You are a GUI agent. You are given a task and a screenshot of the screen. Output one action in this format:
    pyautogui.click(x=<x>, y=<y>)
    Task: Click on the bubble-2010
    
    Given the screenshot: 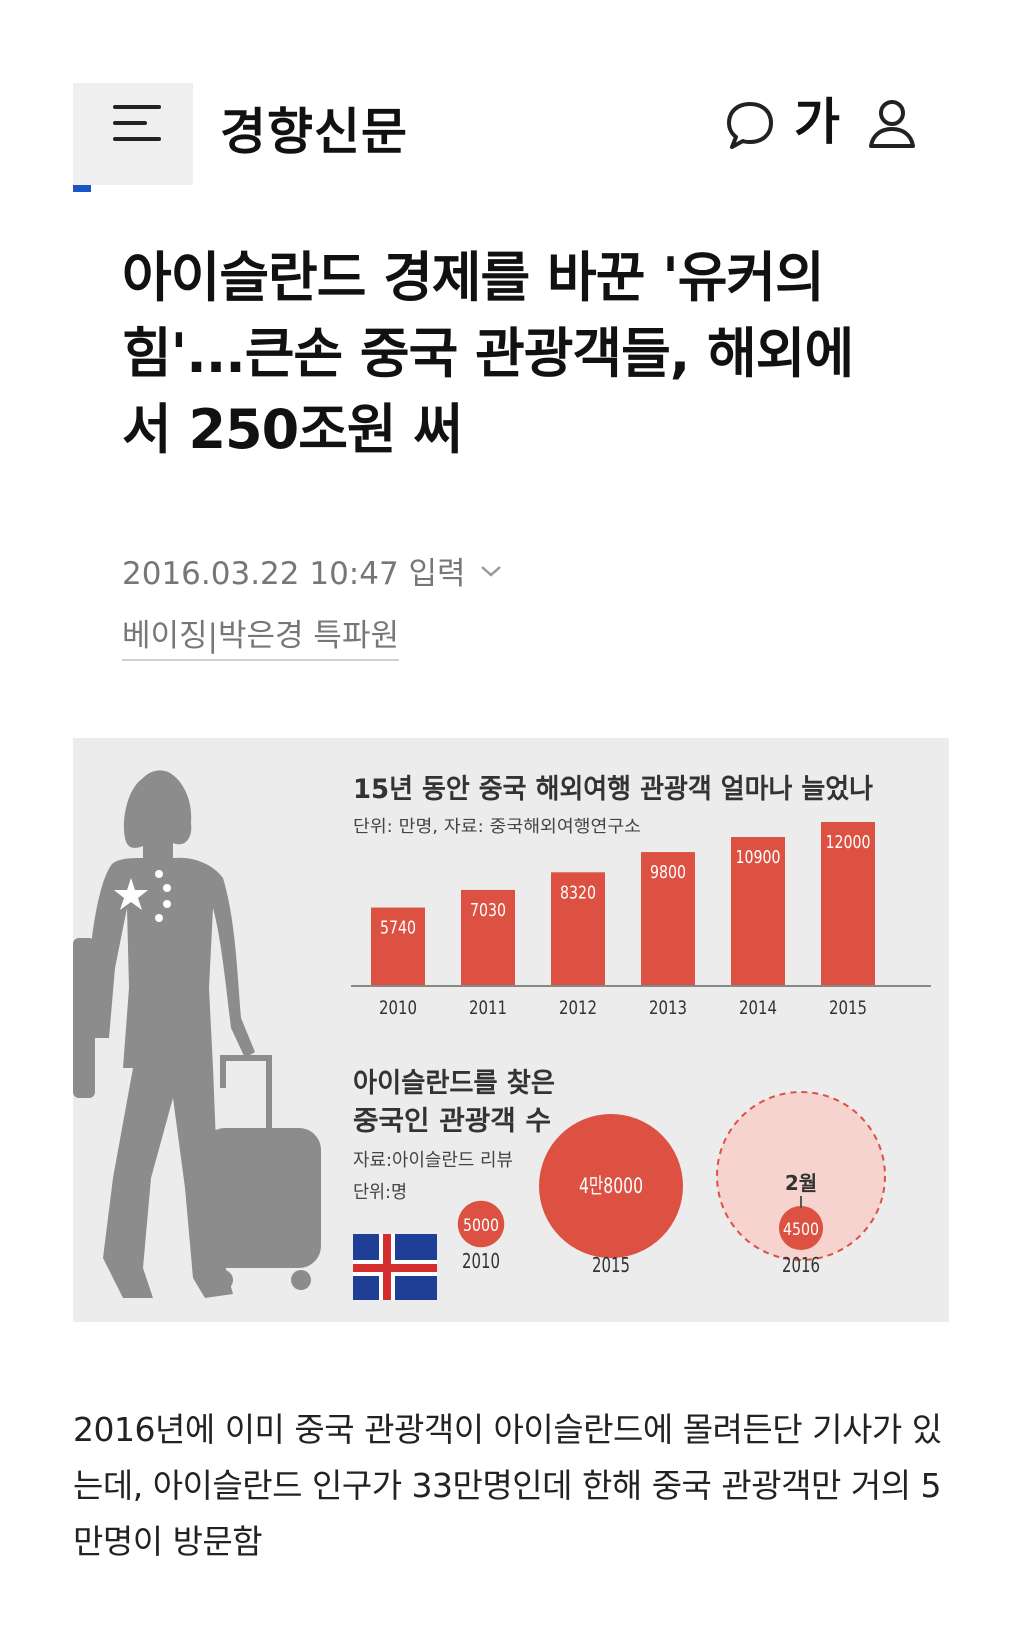 What is the action you would take?
    pyautogui.click(x=481, y=1224)
    